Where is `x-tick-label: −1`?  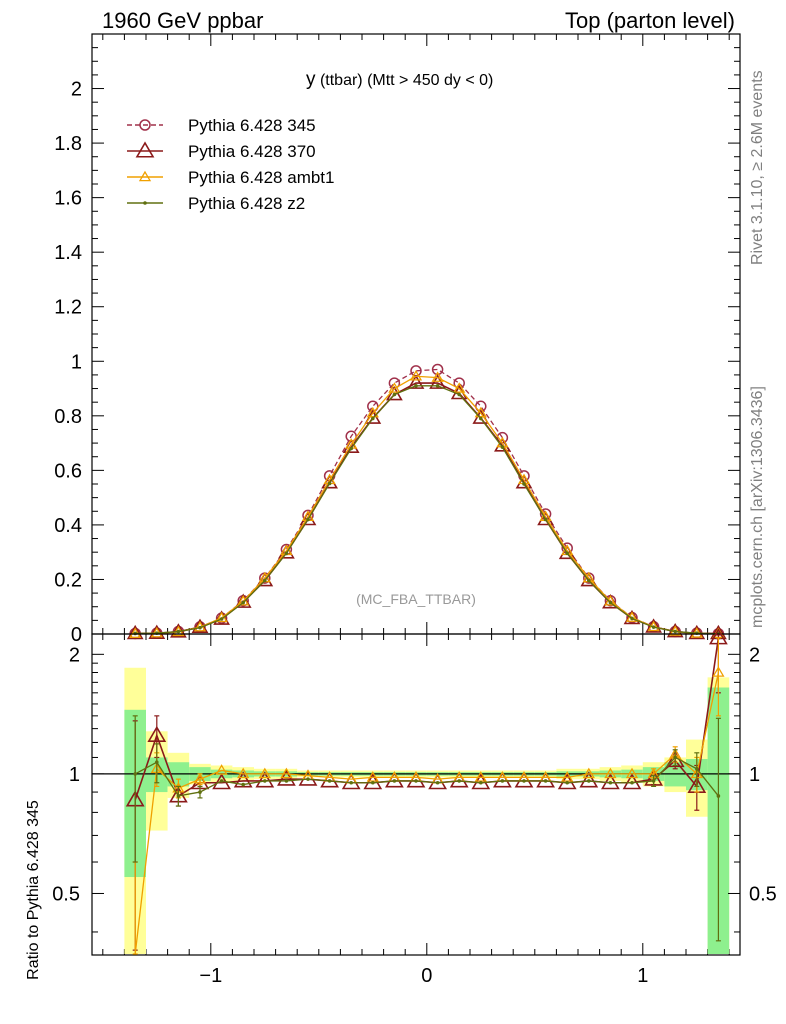
x-tick-label: −1 is located at coordinates (210, 976).